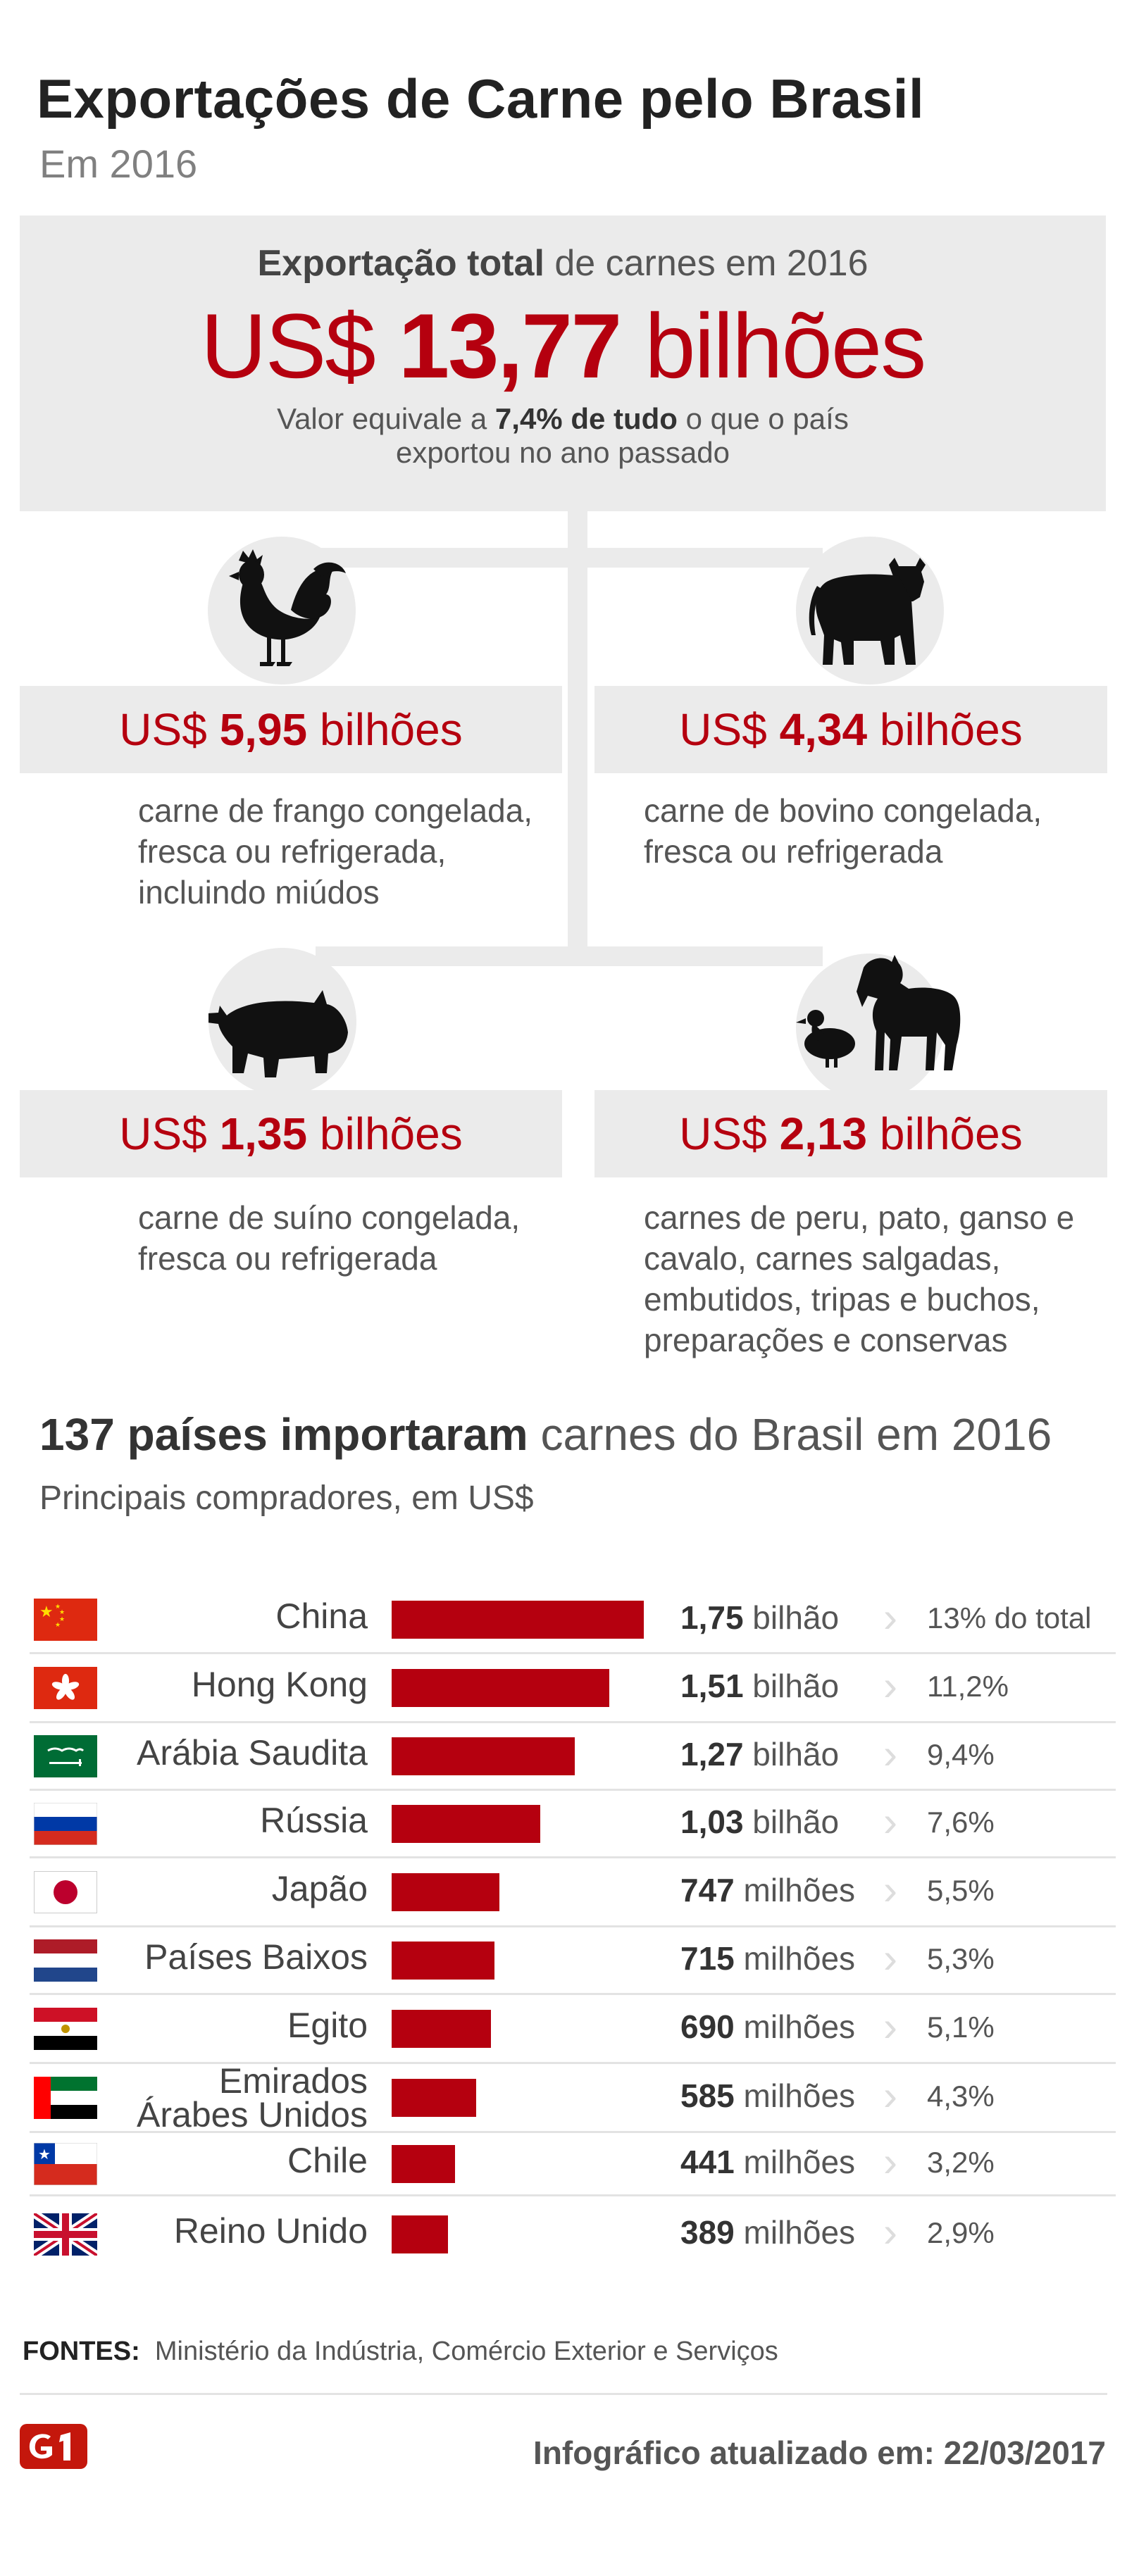 This screenshot has width=1127, height=2576. What do you see at coordinates (319, 1888) in the screenshot?
I see `country-label: Japão` at bounding box center [319, 1888].